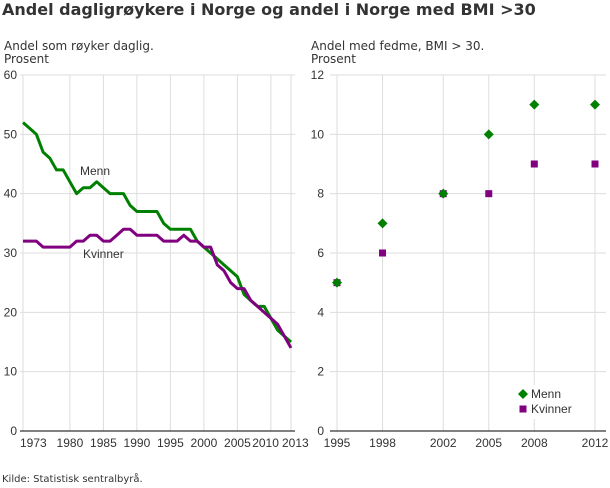 The width and height of the screenshot is (610, 488). I want to click on left-xtick-label: 1985, so click(103, 443).